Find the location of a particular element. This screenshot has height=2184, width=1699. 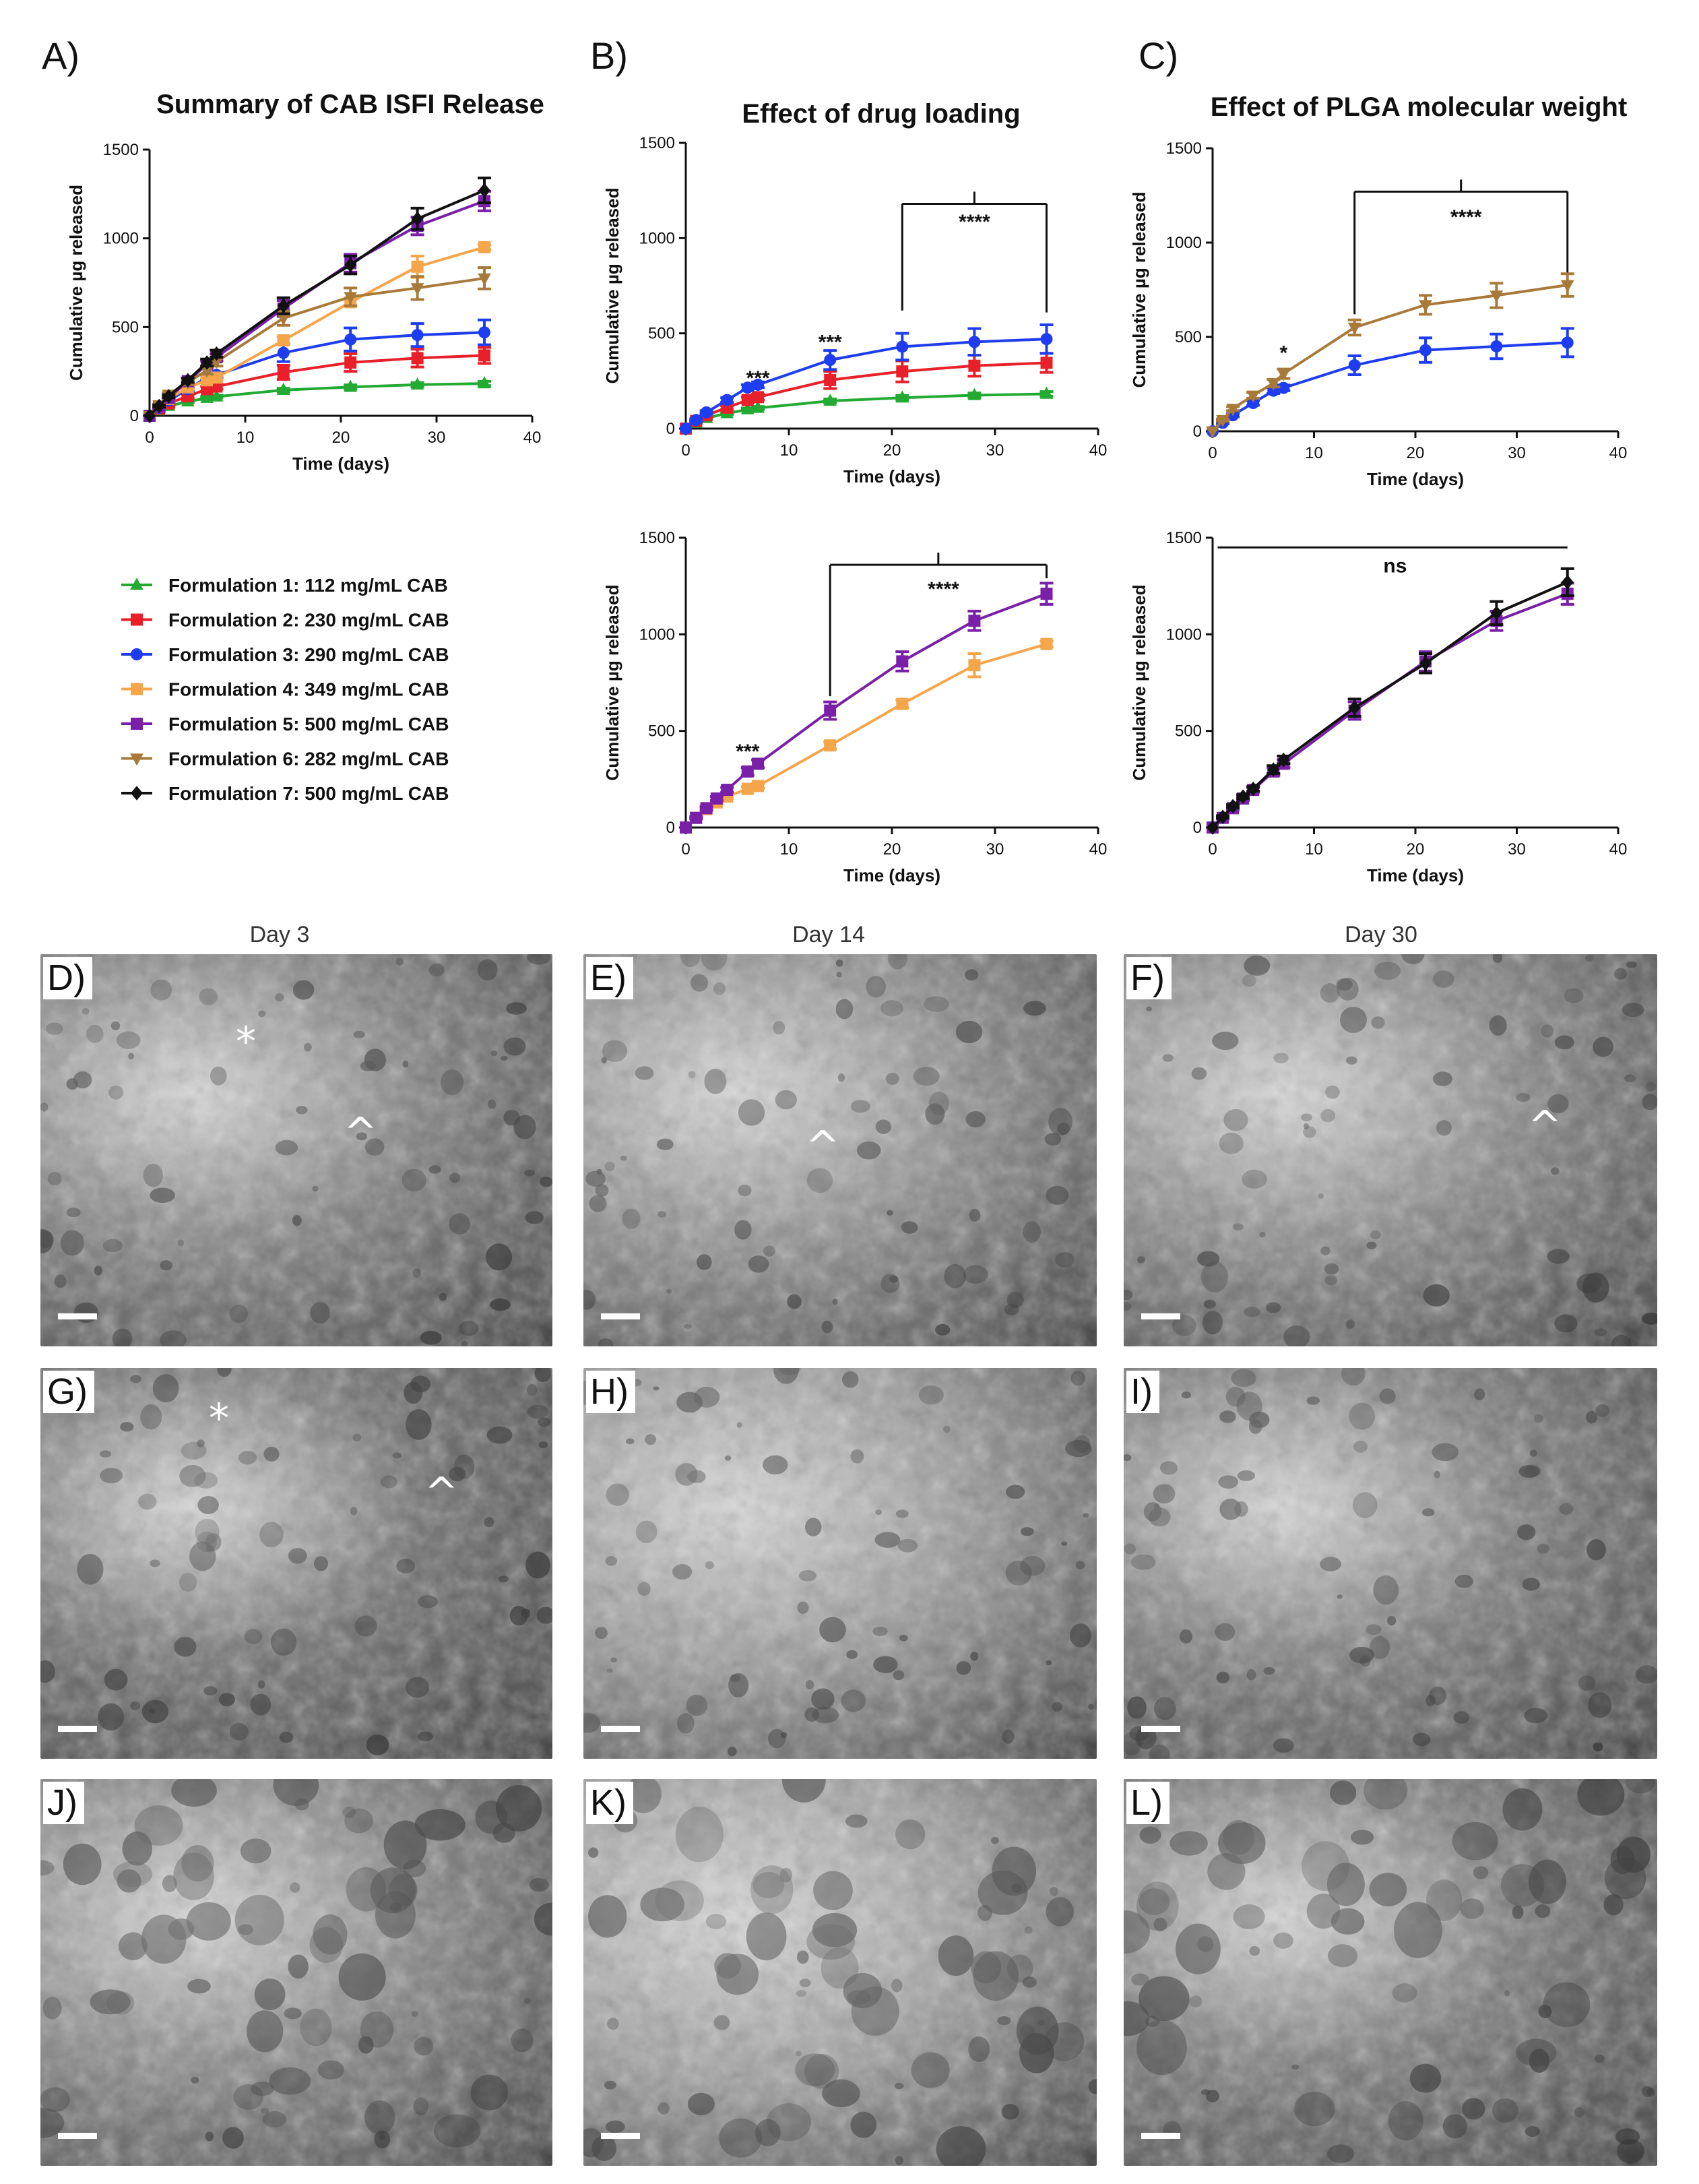

legend-entry: Formulation 3: 290 mg/mL CAB is located at coordinates (309, 654).